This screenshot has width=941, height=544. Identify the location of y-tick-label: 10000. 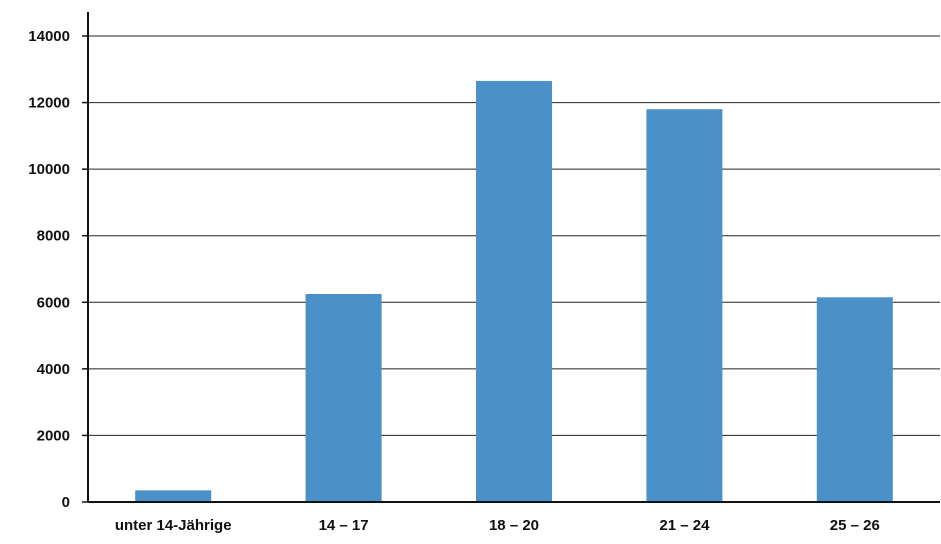
(49, 169).